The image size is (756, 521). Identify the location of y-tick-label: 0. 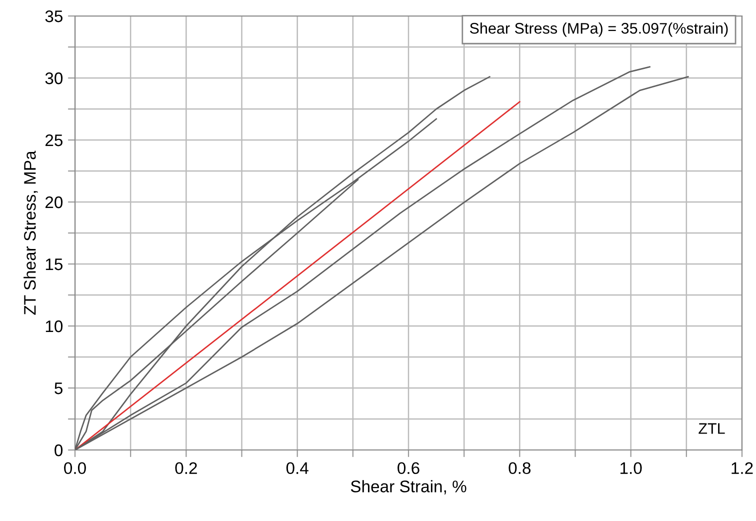
(58, 450).